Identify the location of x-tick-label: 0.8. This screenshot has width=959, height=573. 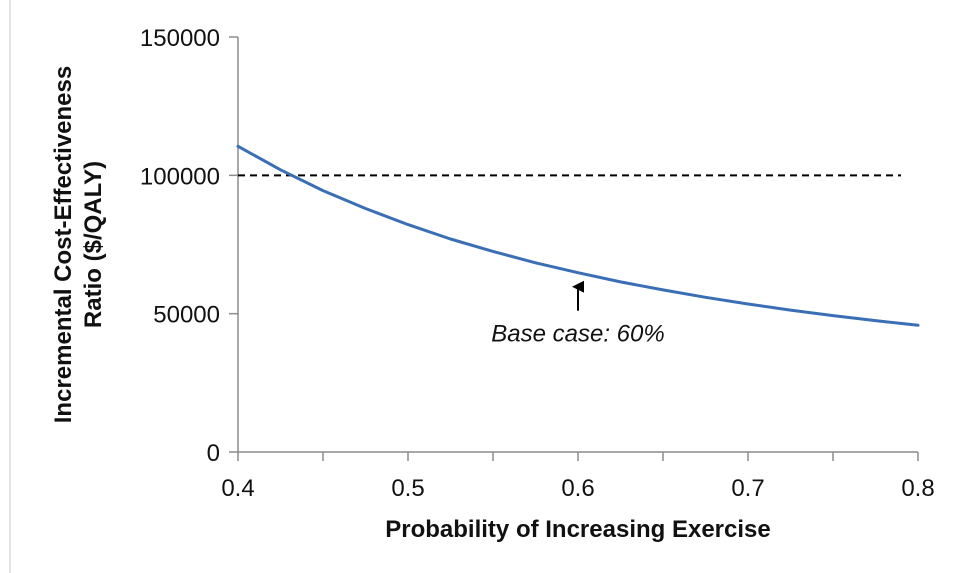
(917, 488).